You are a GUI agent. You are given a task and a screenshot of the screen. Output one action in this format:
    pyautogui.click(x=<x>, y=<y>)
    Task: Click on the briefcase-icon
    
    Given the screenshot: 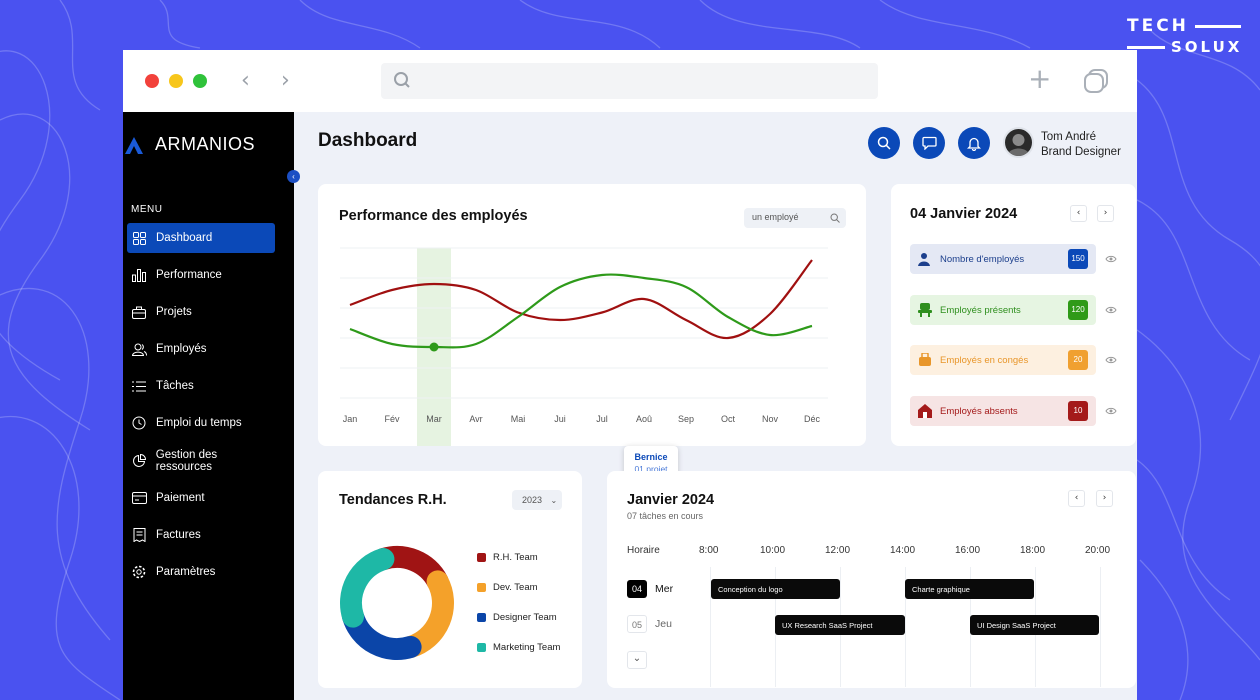 What is the action you would take?
    pyautogui.click(x=139, y=312)
    